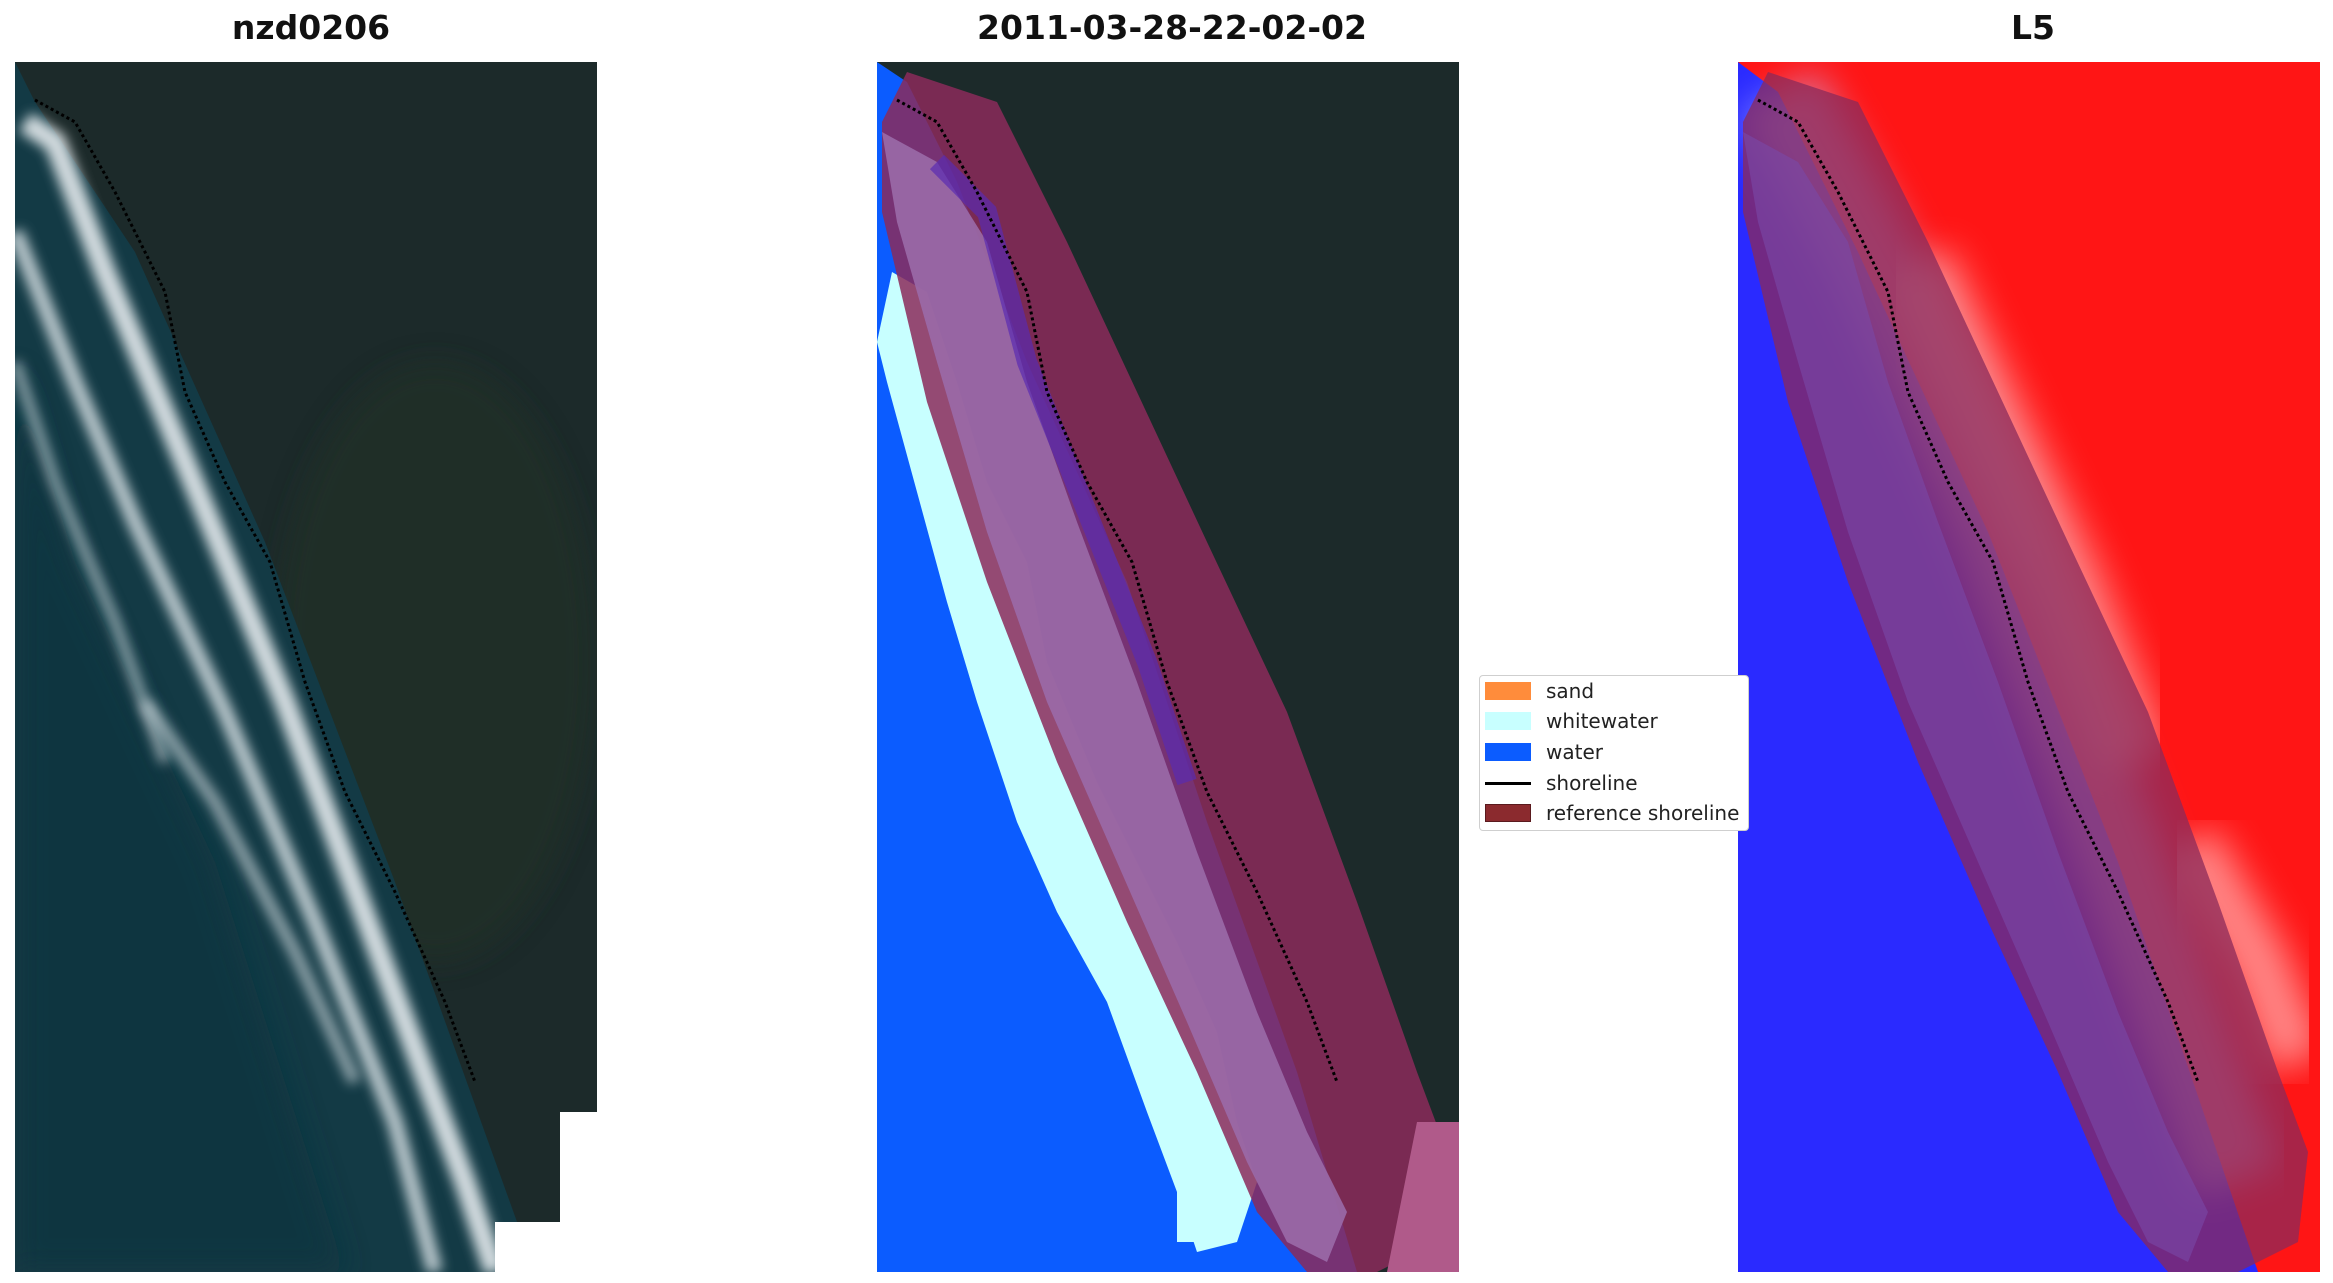 The image size is (2333, 1283). Describe the element at coordinates (1508, 721) in the screenshot. I see `whitewater-swatch` at that location.